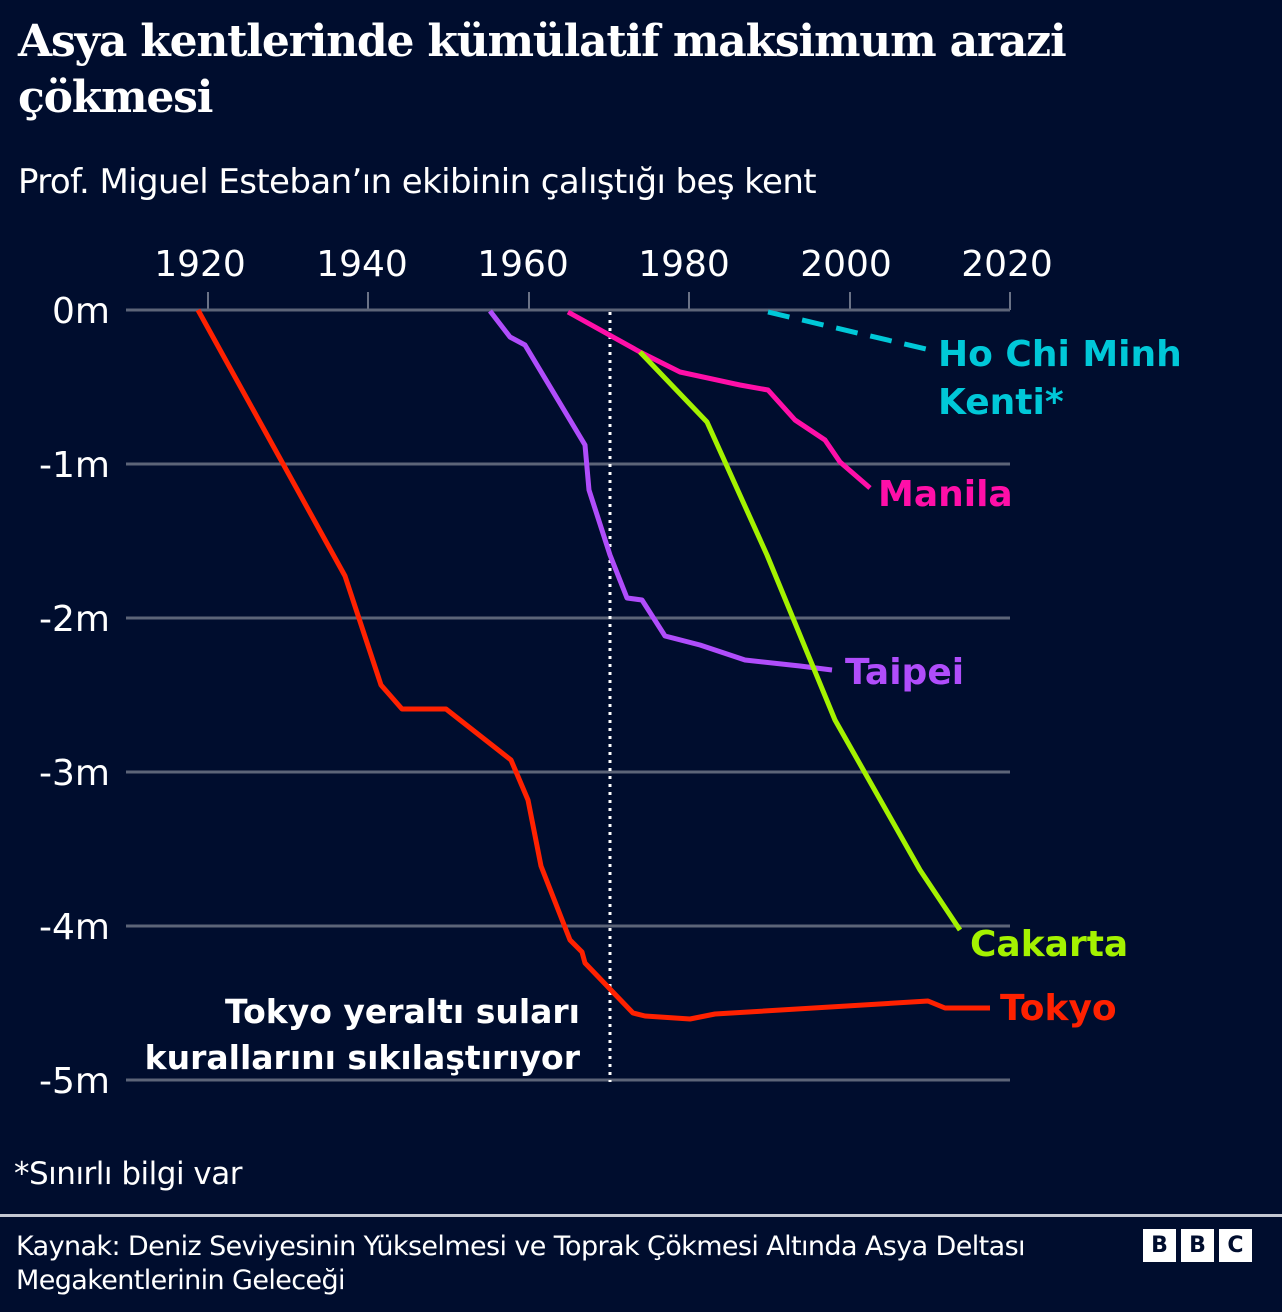  What do you see at coordinates (849, 331) in the screenshot?
I see `series-line-ho-chi-minh` at bounding box center [849, 331].